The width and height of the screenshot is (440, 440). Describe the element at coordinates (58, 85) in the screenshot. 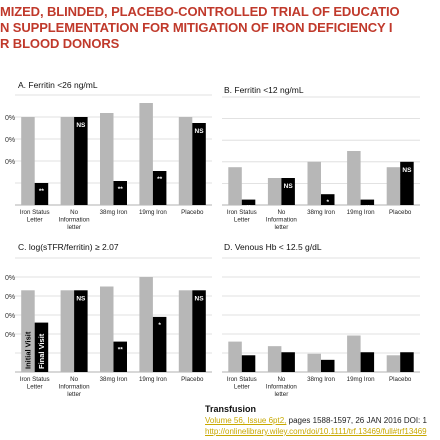

I see `chart-title: A. Ferritin <26 ng/mL` at that location.